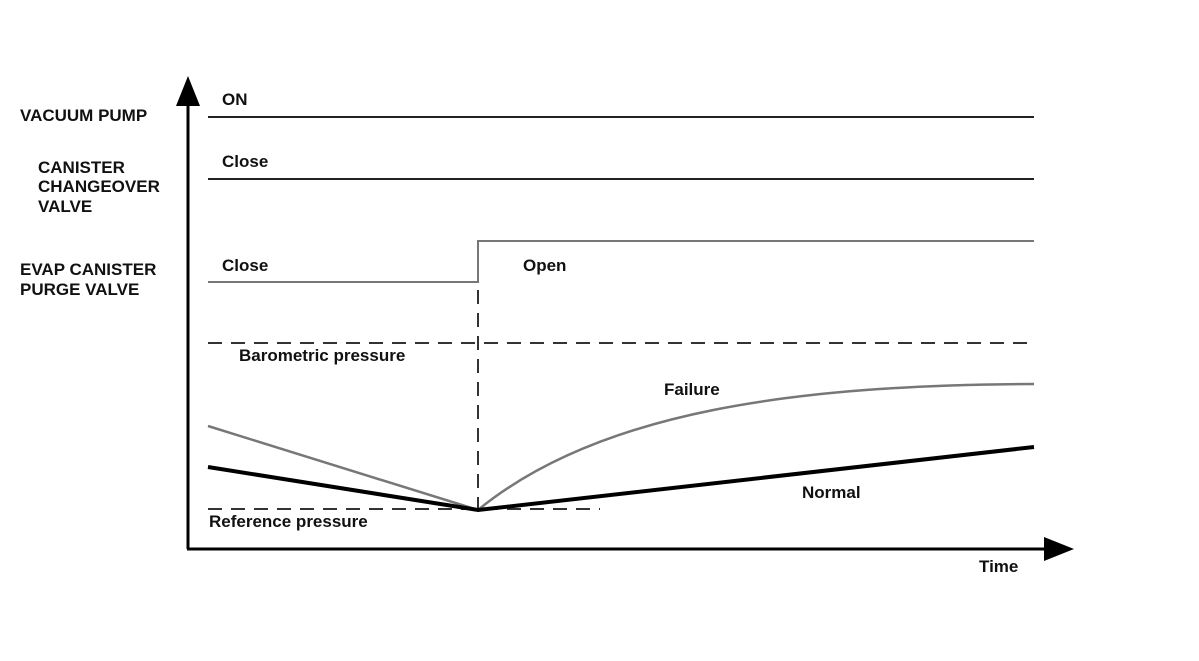 This screenshot has width=1199, height=661. I want to click on row-label: CANISTER, so click(81, 167).